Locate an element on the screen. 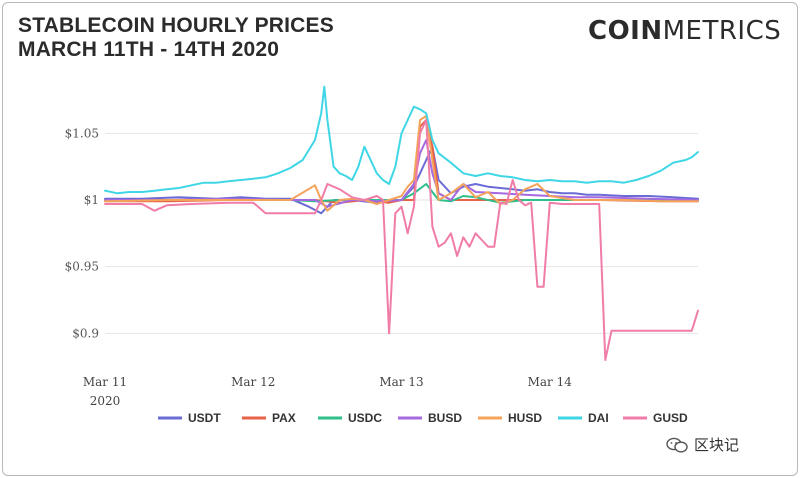 The image size is (800, 478). watermark-text: 区块记 is located at coordinates (717, 445).